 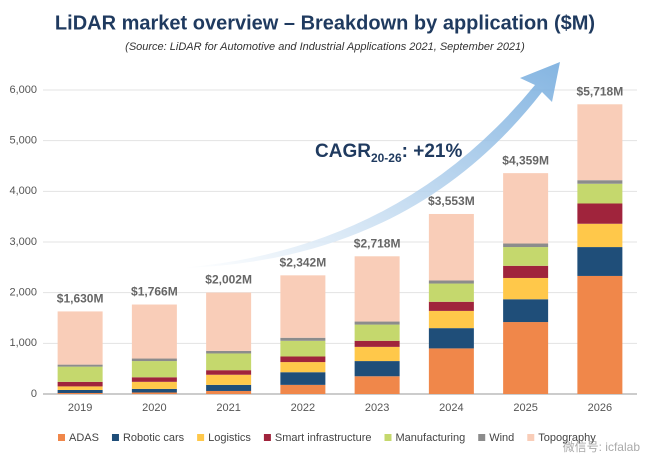 I want to click on x-tick-label: 2019, so click(x=80, y=408).